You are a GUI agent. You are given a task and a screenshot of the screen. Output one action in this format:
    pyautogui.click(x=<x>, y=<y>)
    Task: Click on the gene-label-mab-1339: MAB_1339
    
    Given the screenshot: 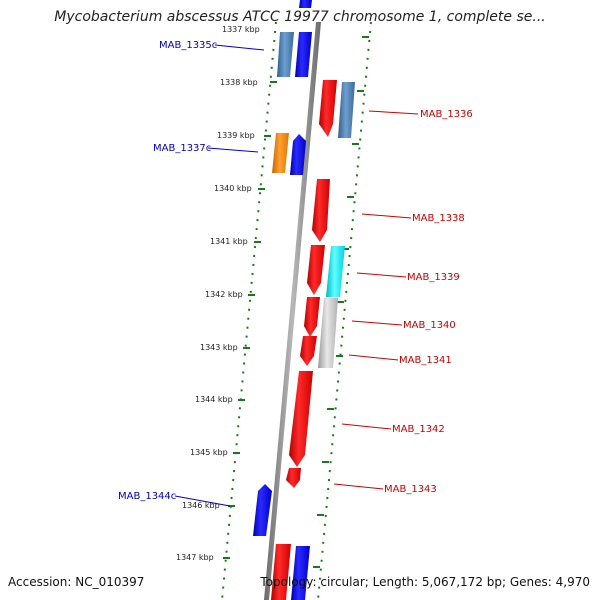 What is the action you would take?
    pyautogui.click(x=433, y=277)
    